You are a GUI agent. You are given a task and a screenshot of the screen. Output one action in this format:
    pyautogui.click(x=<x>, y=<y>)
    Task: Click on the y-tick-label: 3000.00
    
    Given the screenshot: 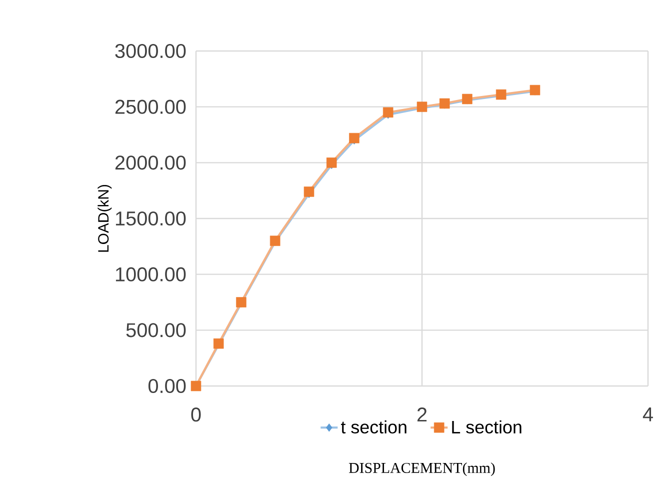 What is the action you would take?
    pyautogui.click(x=150, y=51)
    